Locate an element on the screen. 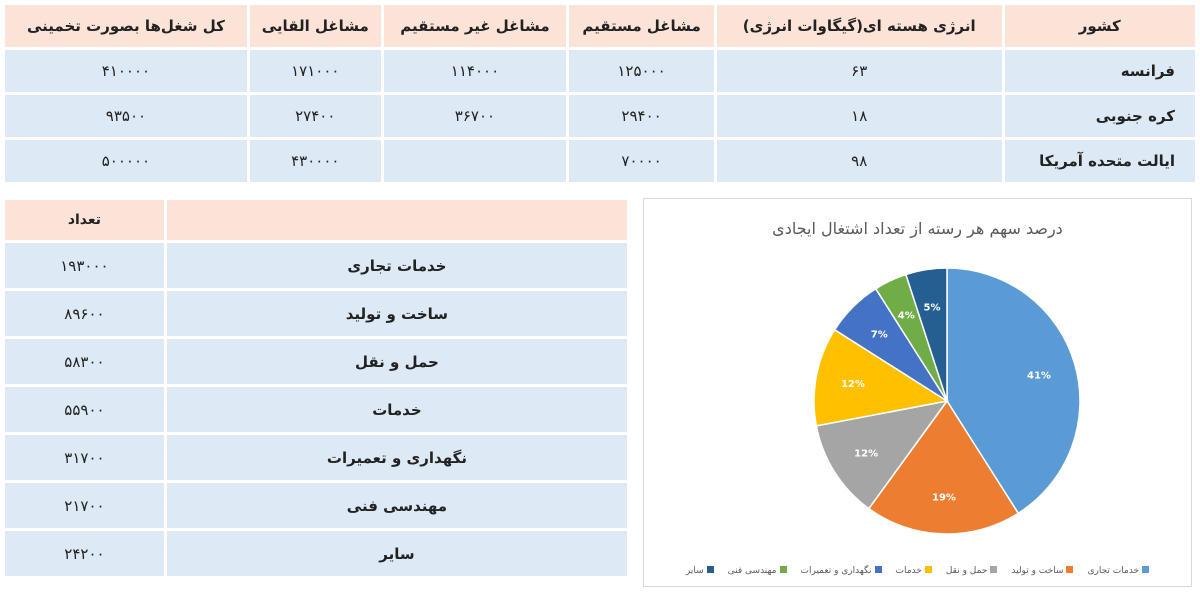  row-label: ایالت متحده آمریکا is located at coordinates (1099, 161).